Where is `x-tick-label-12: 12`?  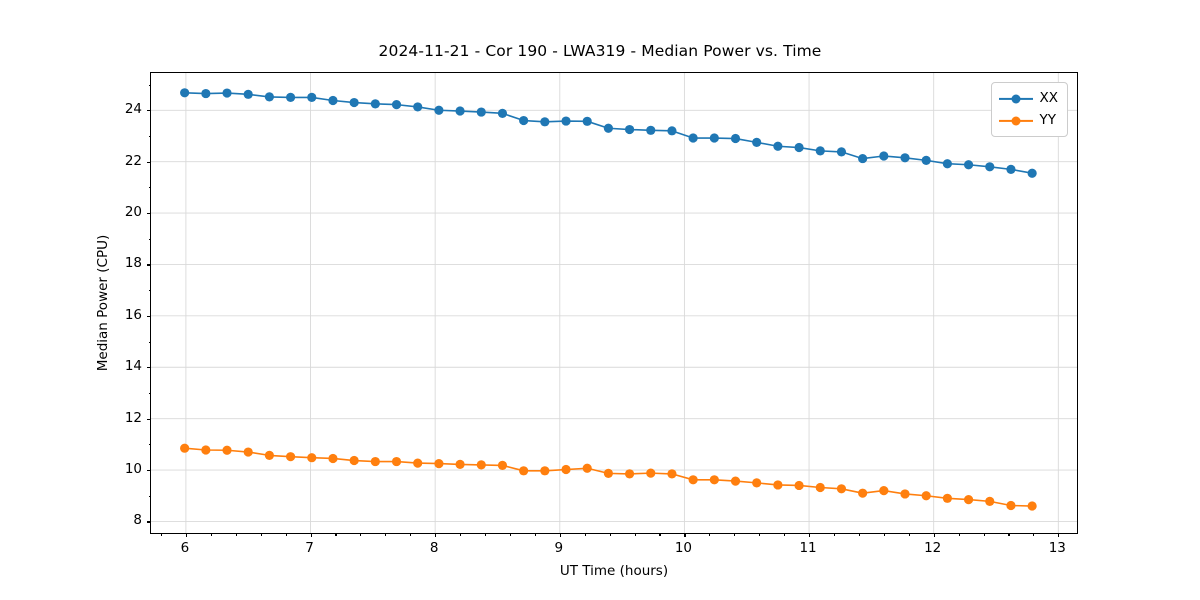
x-tick-label-12: 12 is located at coordinates (933, 548).